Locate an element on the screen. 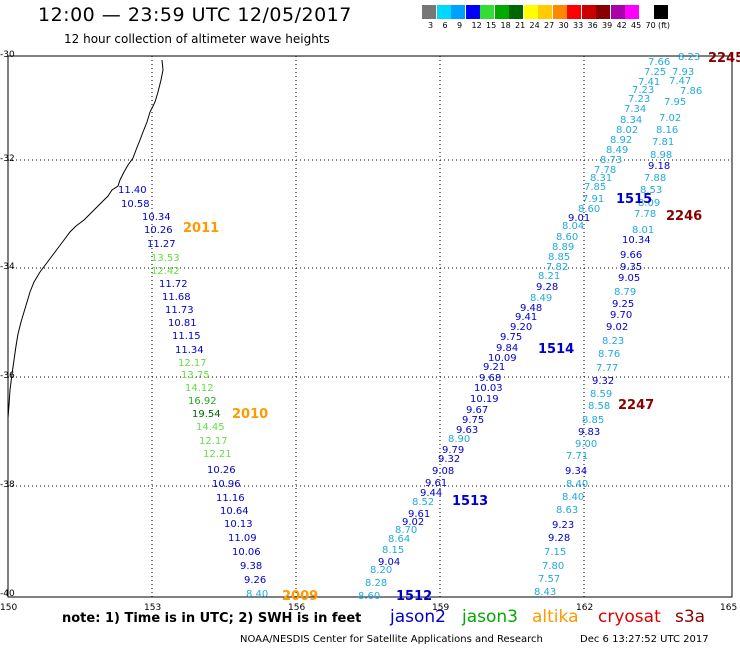 Image resolution: width=740 pixels, height=650 pixels. timestamp: Dec 6 13:27:52 UTC 2017 is located at coordinates (644, 639).